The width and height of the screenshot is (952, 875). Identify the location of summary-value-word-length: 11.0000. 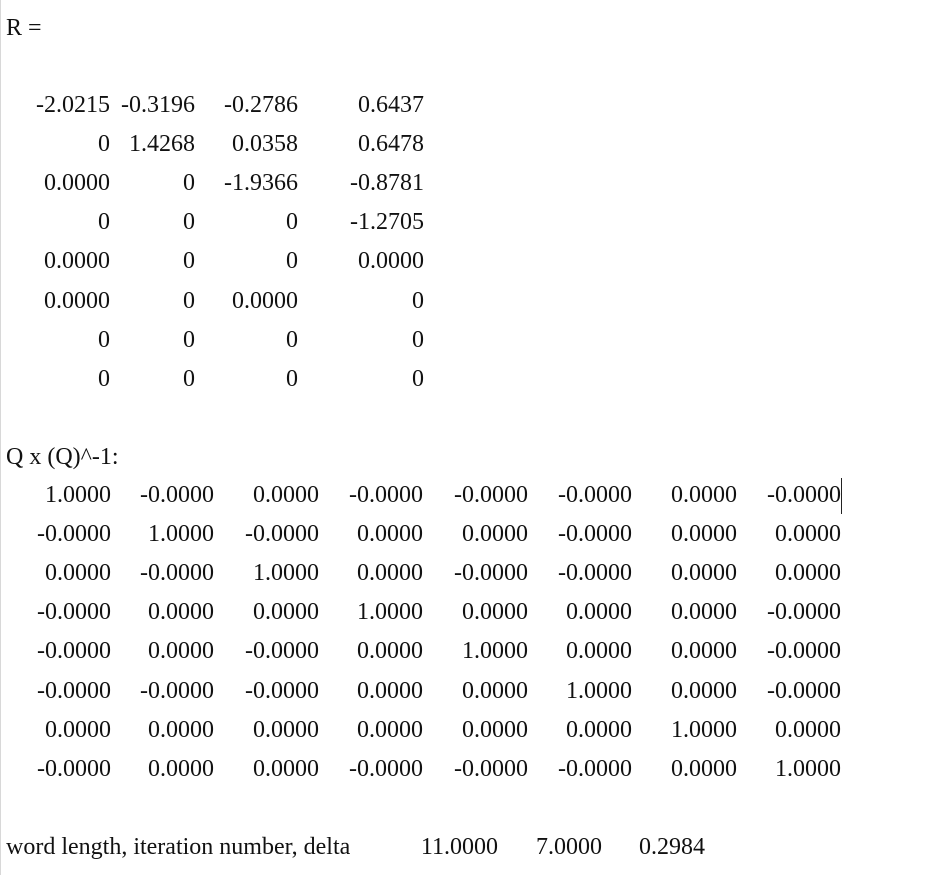
(459, 847).